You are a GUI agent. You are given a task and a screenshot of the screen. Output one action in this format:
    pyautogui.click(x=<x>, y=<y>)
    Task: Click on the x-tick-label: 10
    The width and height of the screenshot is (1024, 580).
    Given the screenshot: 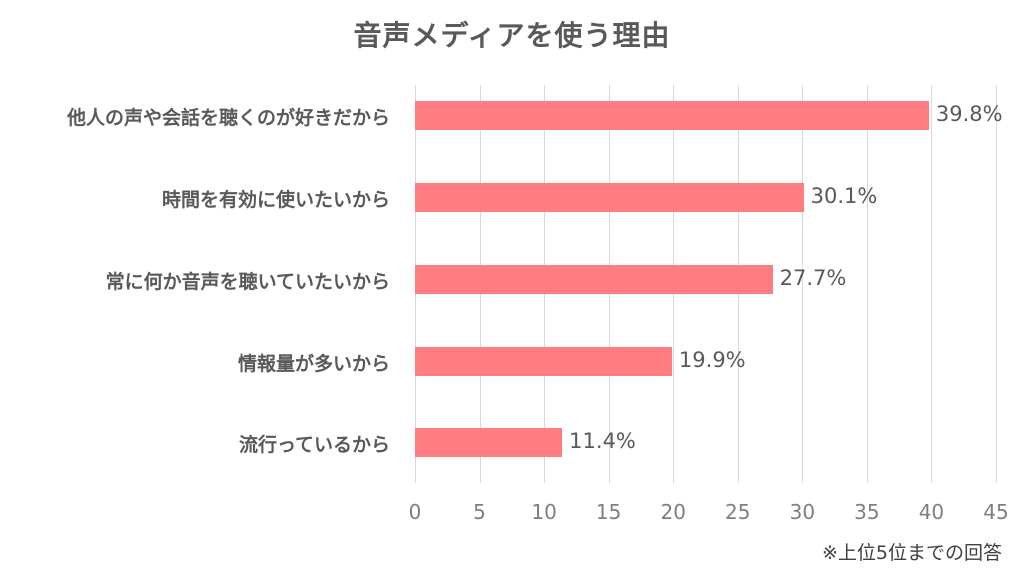 What is the action you would take?
    pyautogui.click(x=544, y=512)
    